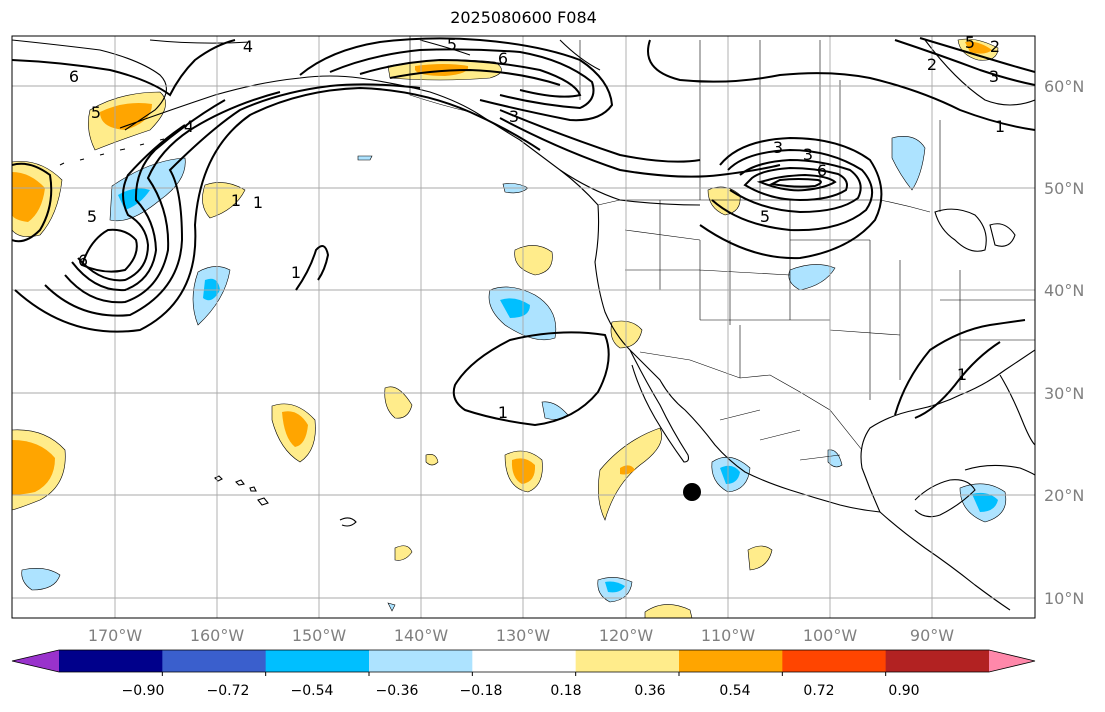 The height and width of the screenshot is (712, 1105). I want to click on contour-west-edge, so click(32, 202).